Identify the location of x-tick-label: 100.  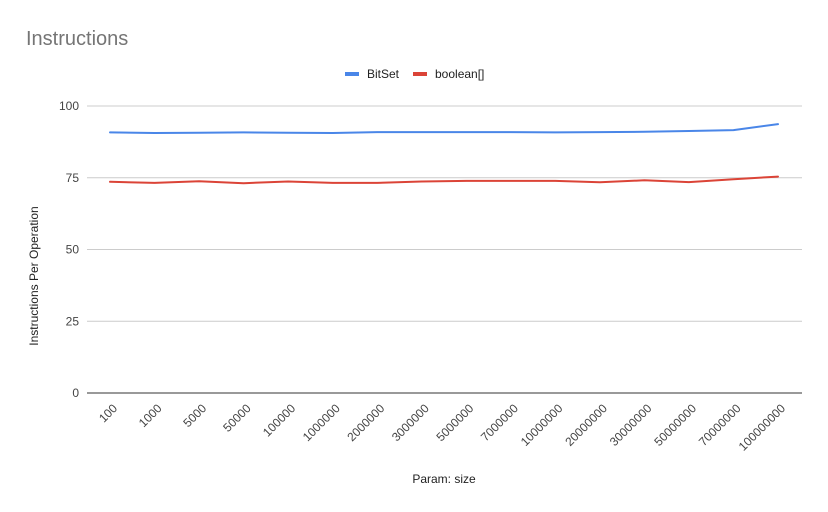
(108, 413).